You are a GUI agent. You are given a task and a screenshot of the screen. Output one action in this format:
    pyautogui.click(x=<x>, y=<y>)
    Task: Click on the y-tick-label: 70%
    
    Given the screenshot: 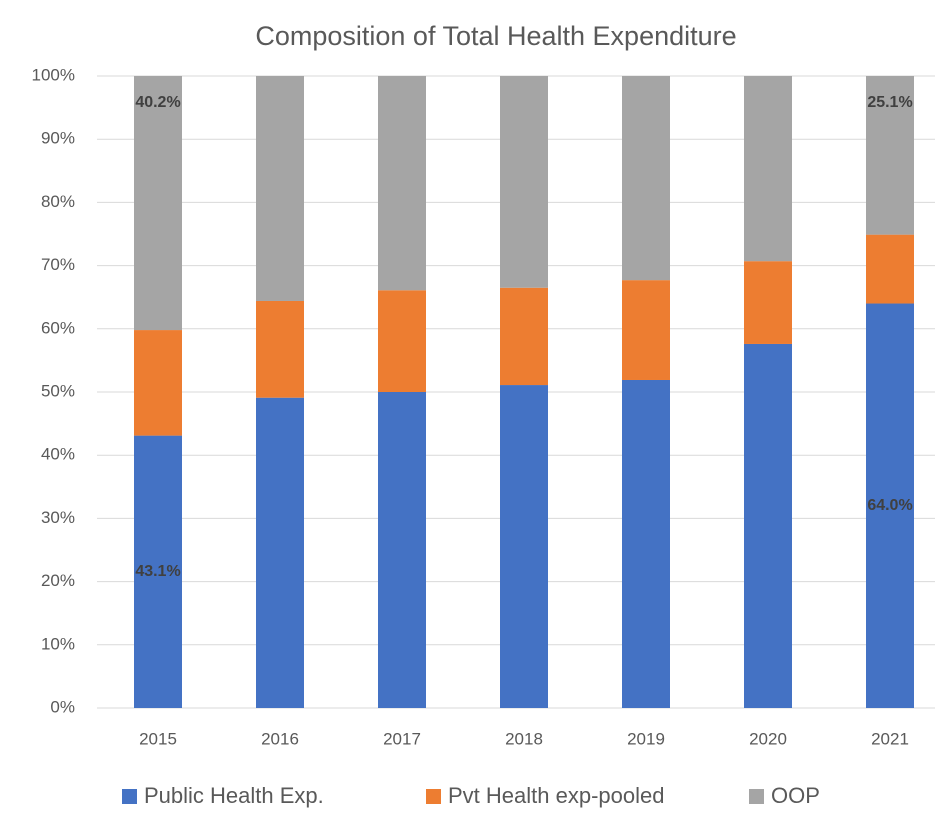 What is the action you would take?
    pyautogui.click(x=58, y=264)
    